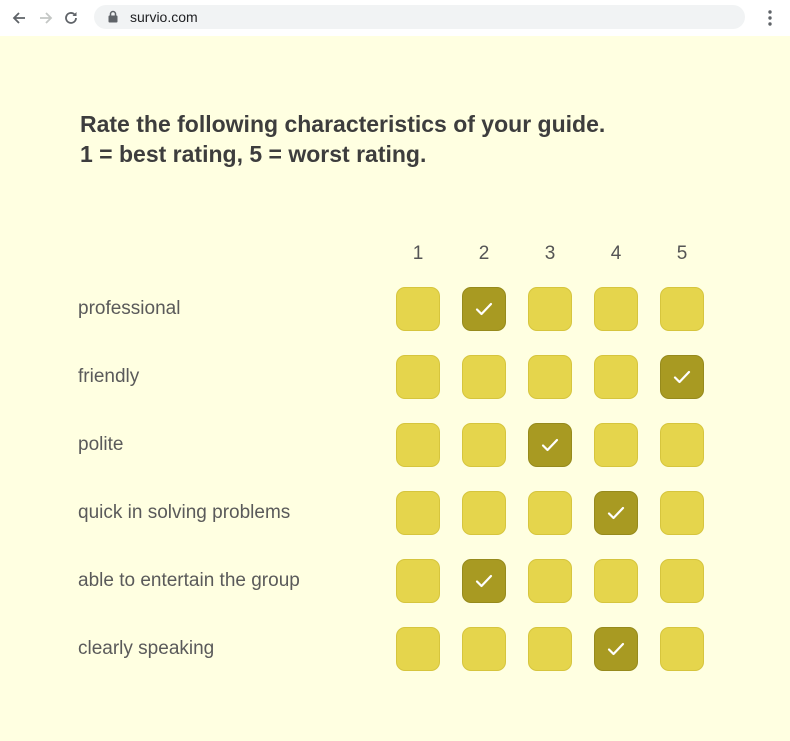 The width and height of the screenshot is (790, 741). Describe the element at coordinates (419, 17) in the screenshot. I see `address-bar: survio.com` at that location.